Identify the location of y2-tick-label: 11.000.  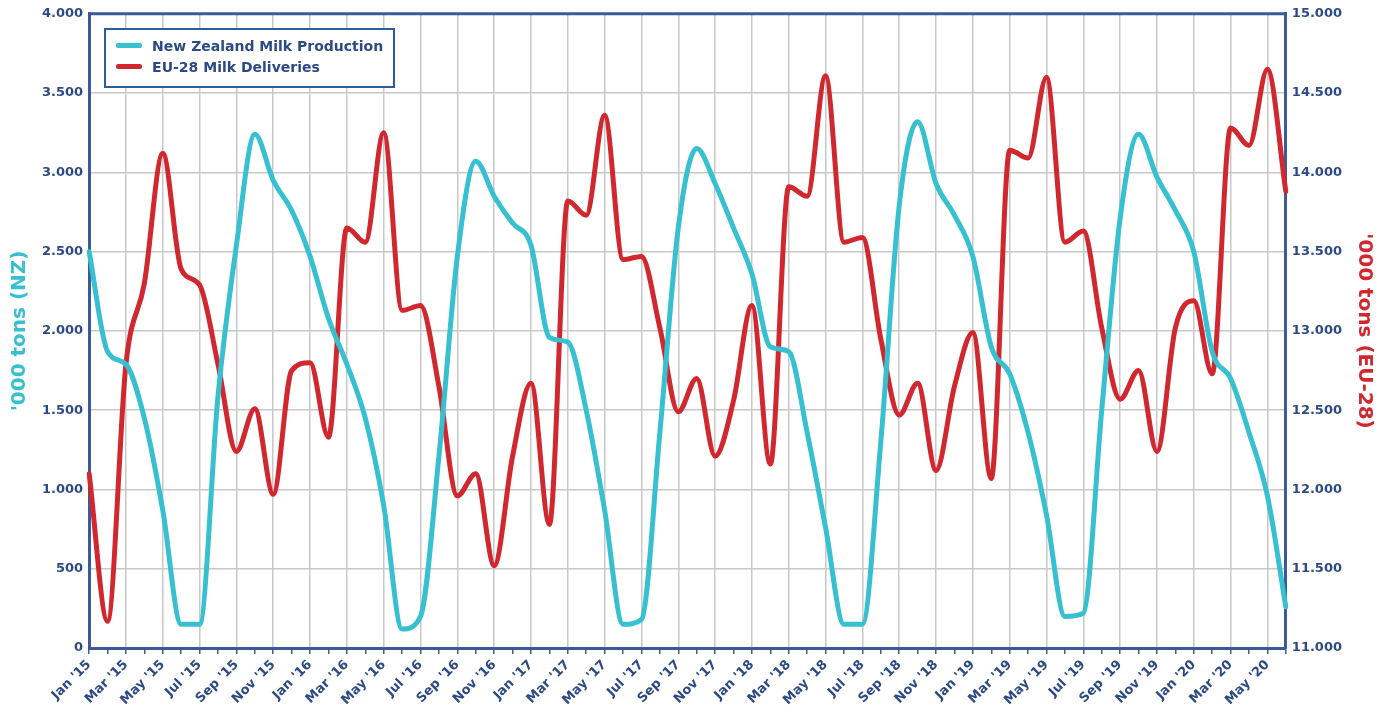
(1317, 647).